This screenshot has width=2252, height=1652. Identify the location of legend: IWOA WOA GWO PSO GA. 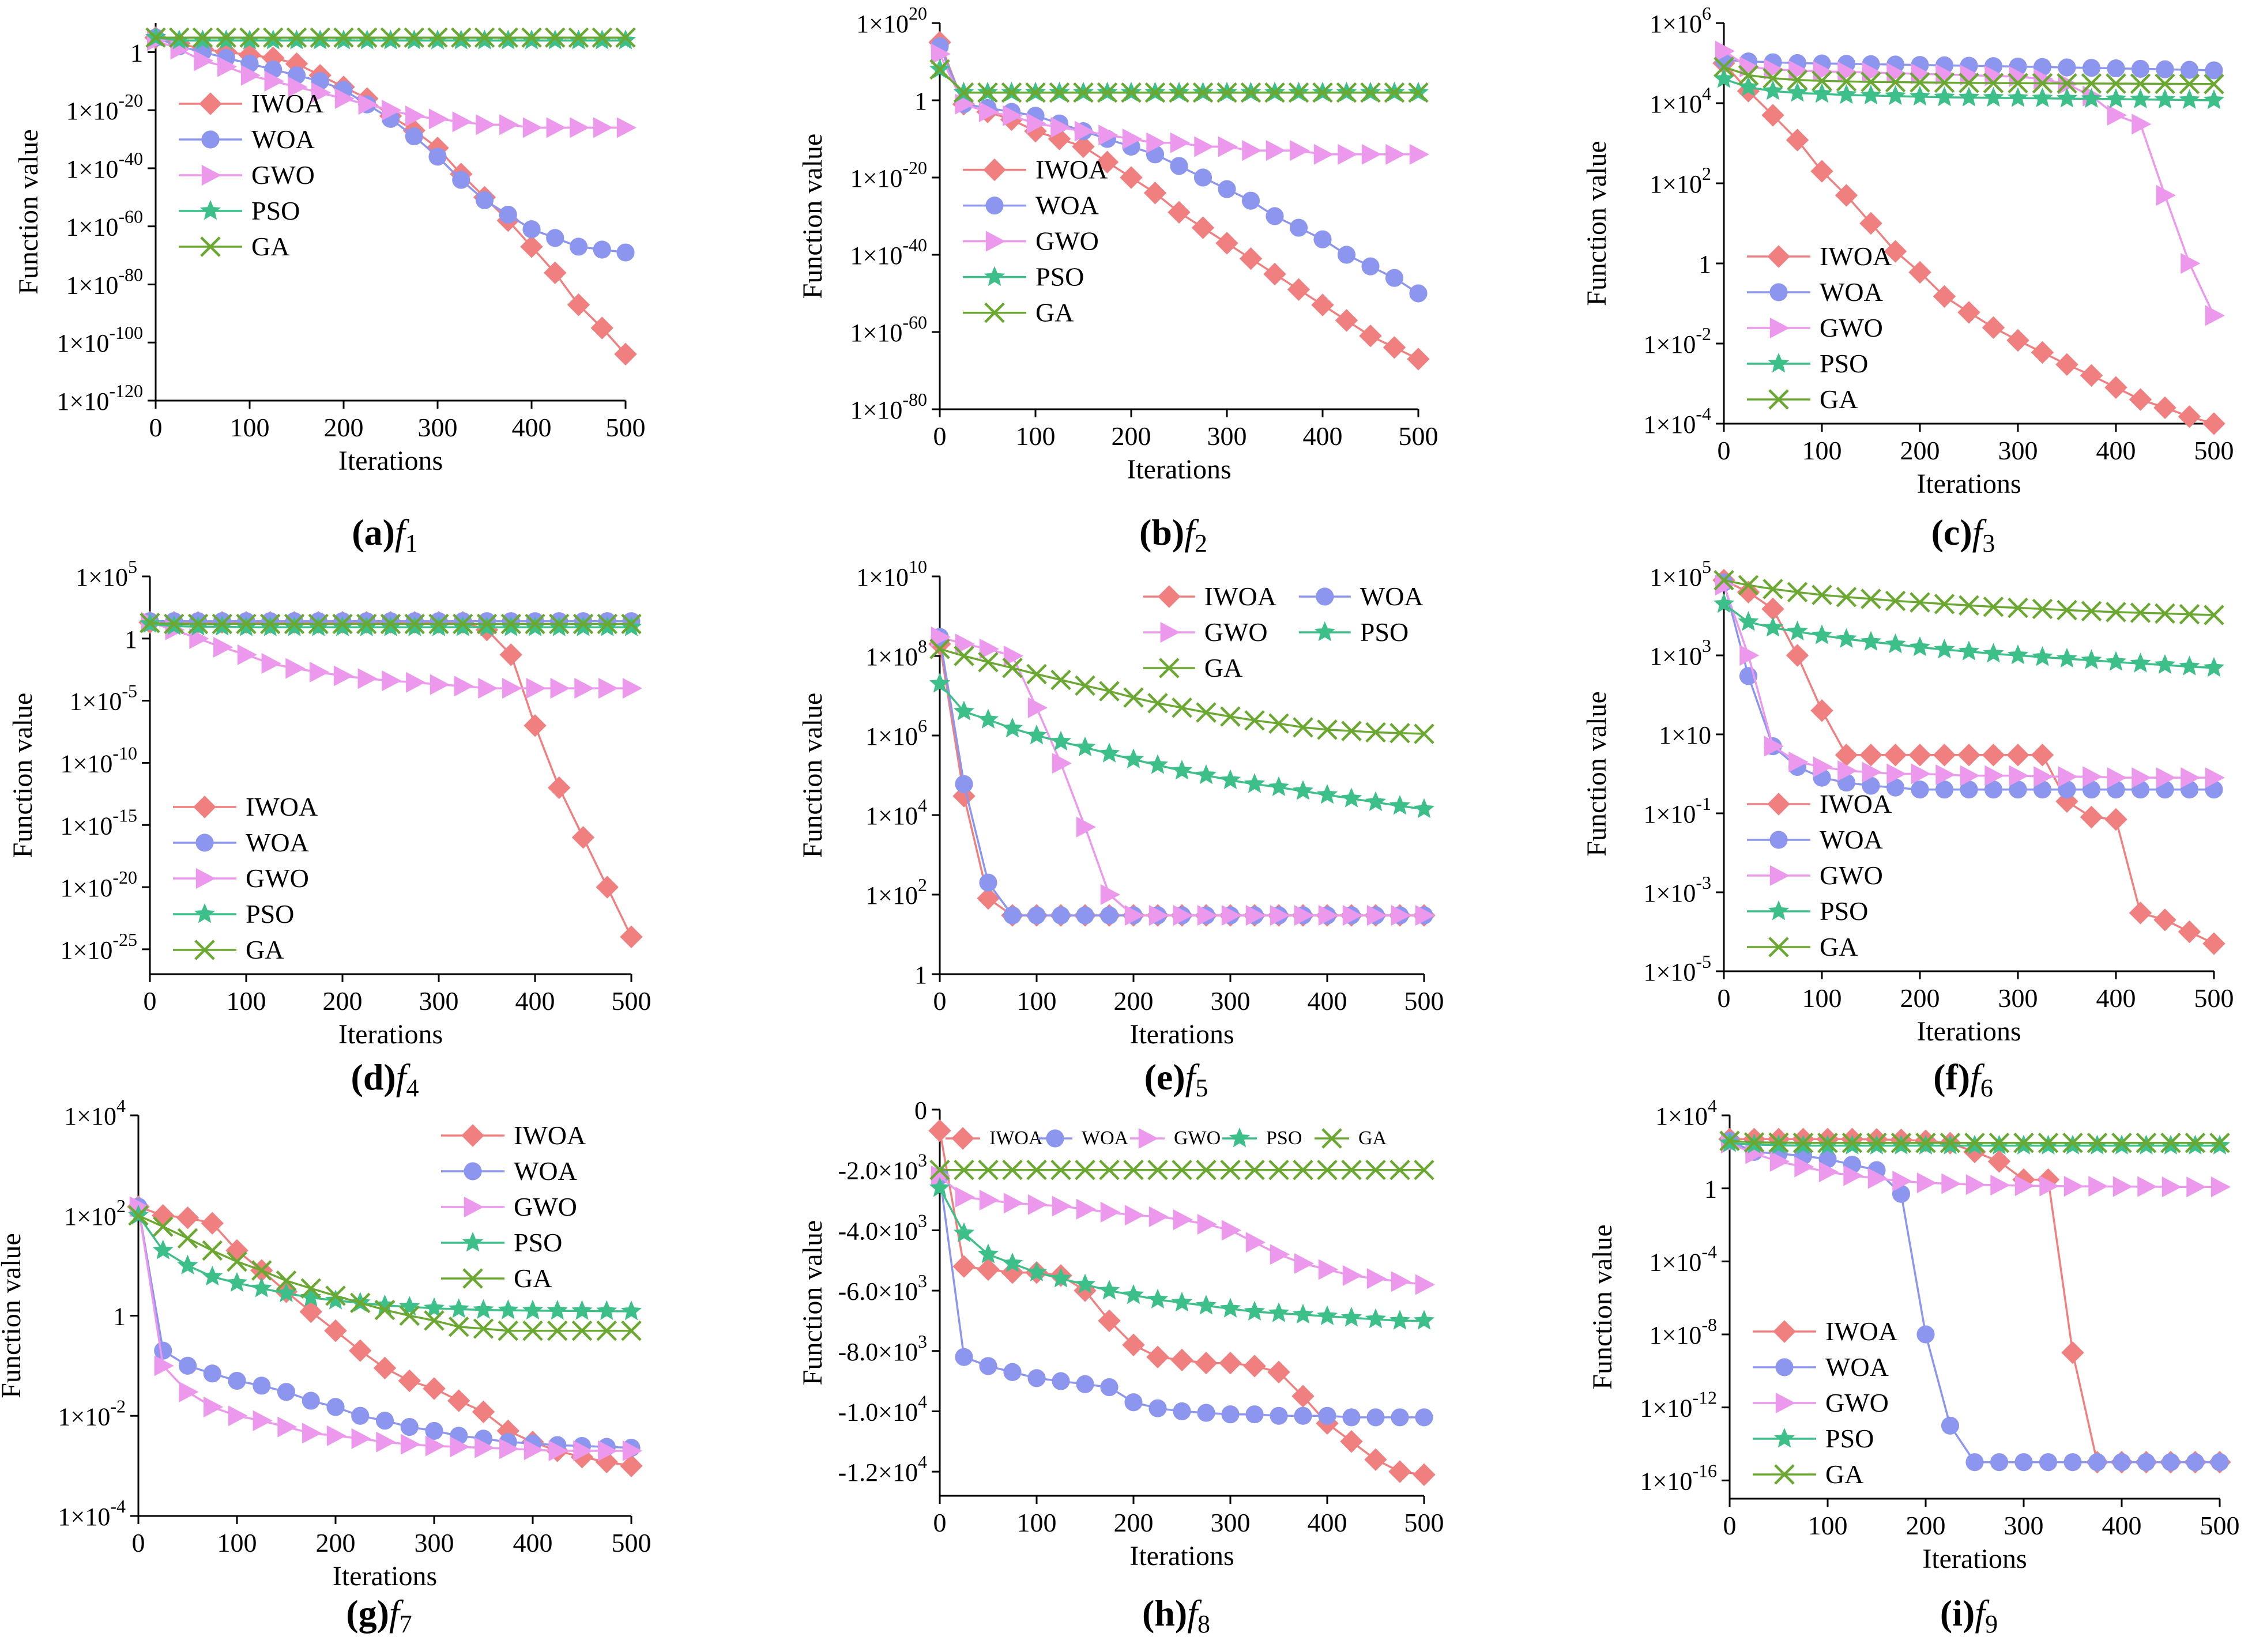
(251, 175).